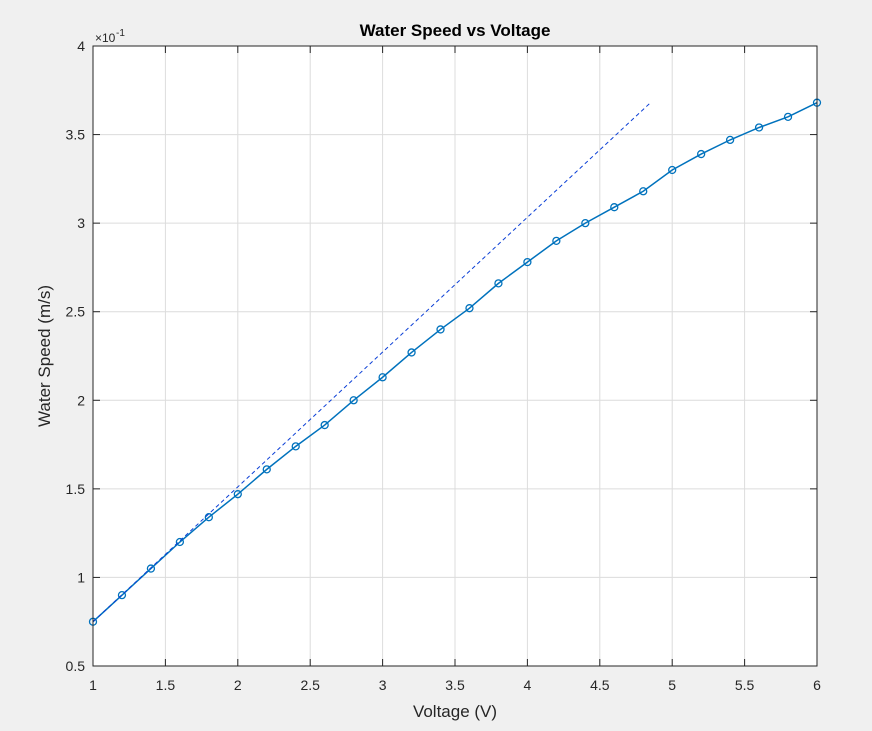 Image resolution: width=872 pixels, height=731 pixels. What do you see at coordinates (44, 356) in the screenshot?
I see `y-axis-label: Water Speed (m/s)` at bounding box center [44, 356].